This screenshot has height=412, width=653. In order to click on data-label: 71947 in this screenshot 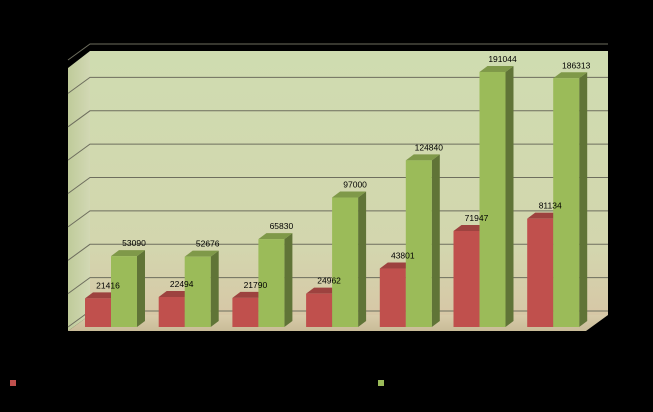, I will do `click(477, 218)`.